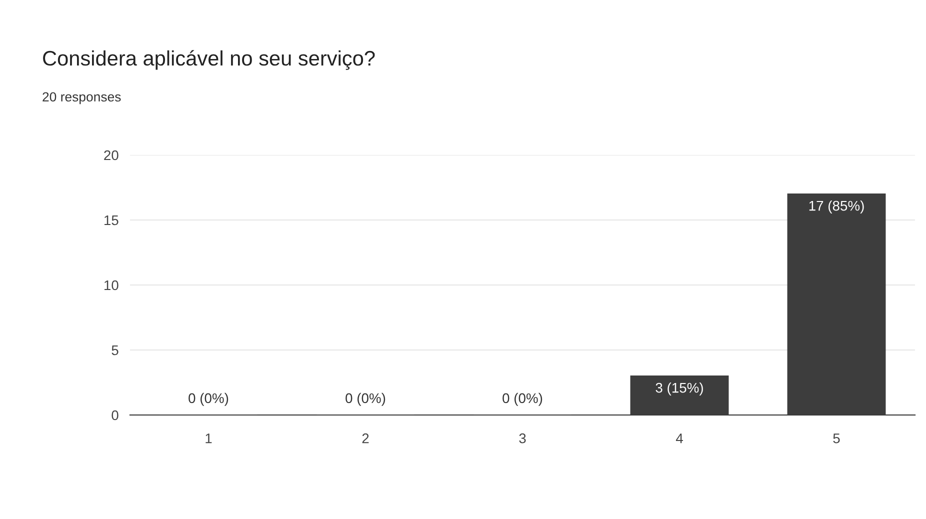  Describe the element at coordinates (115, 415) in the screenshot. I see `y-tick-label: 0` at that location.